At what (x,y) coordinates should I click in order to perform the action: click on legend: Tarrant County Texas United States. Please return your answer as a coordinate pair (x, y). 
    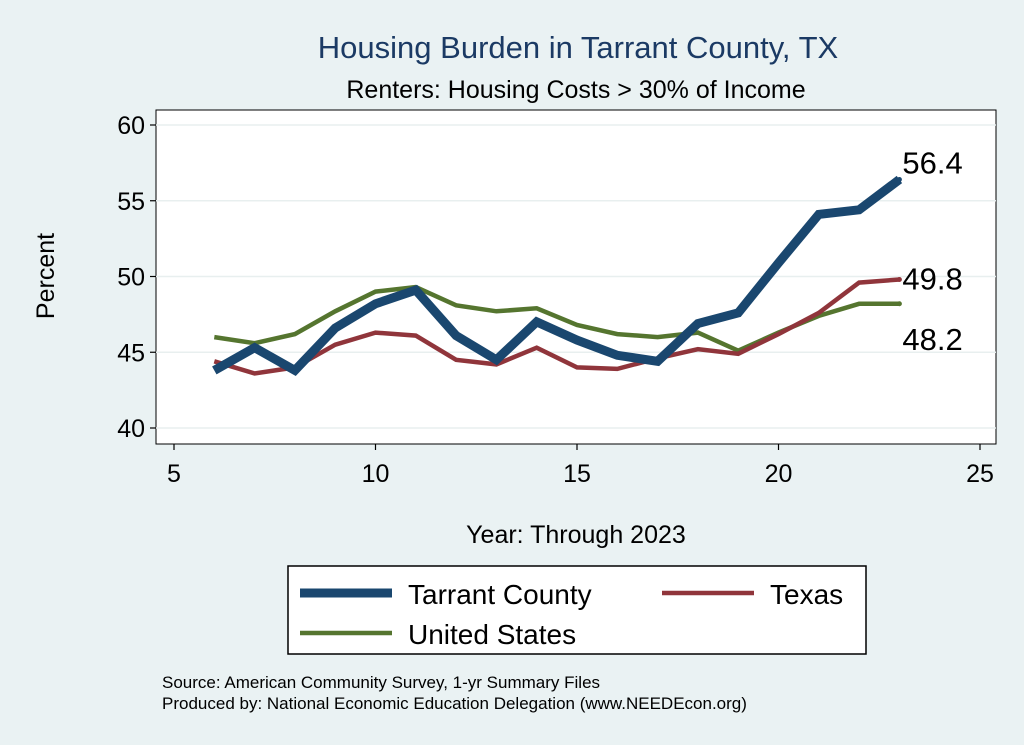
    Looking at the image, I should click on (577, 610).